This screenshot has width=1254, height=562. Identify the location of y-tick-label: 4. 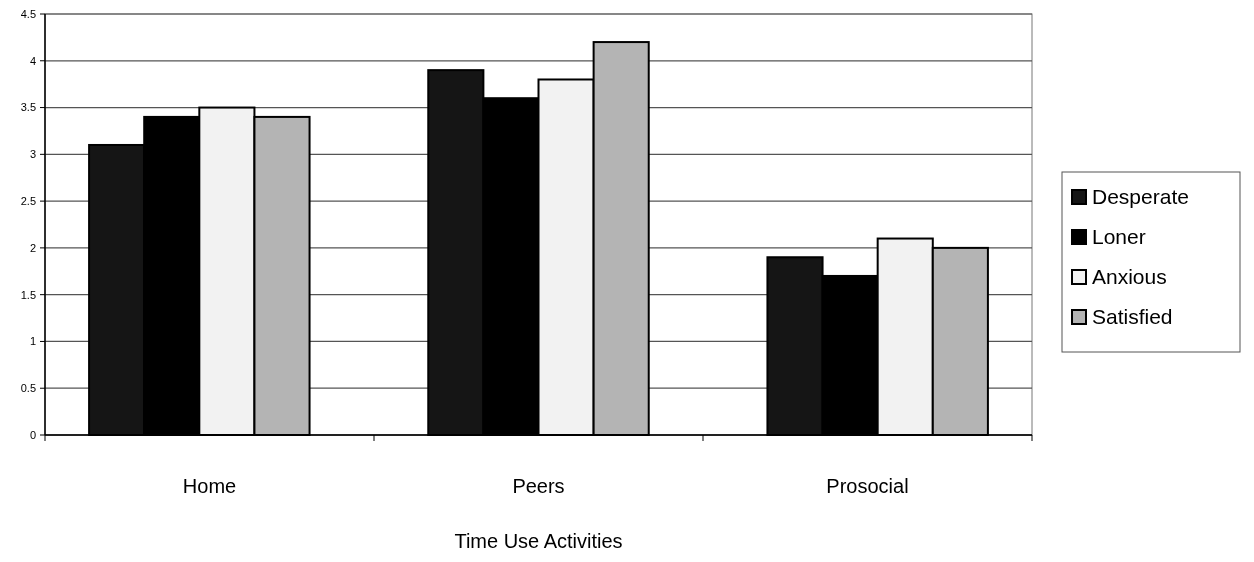
(32, 60).